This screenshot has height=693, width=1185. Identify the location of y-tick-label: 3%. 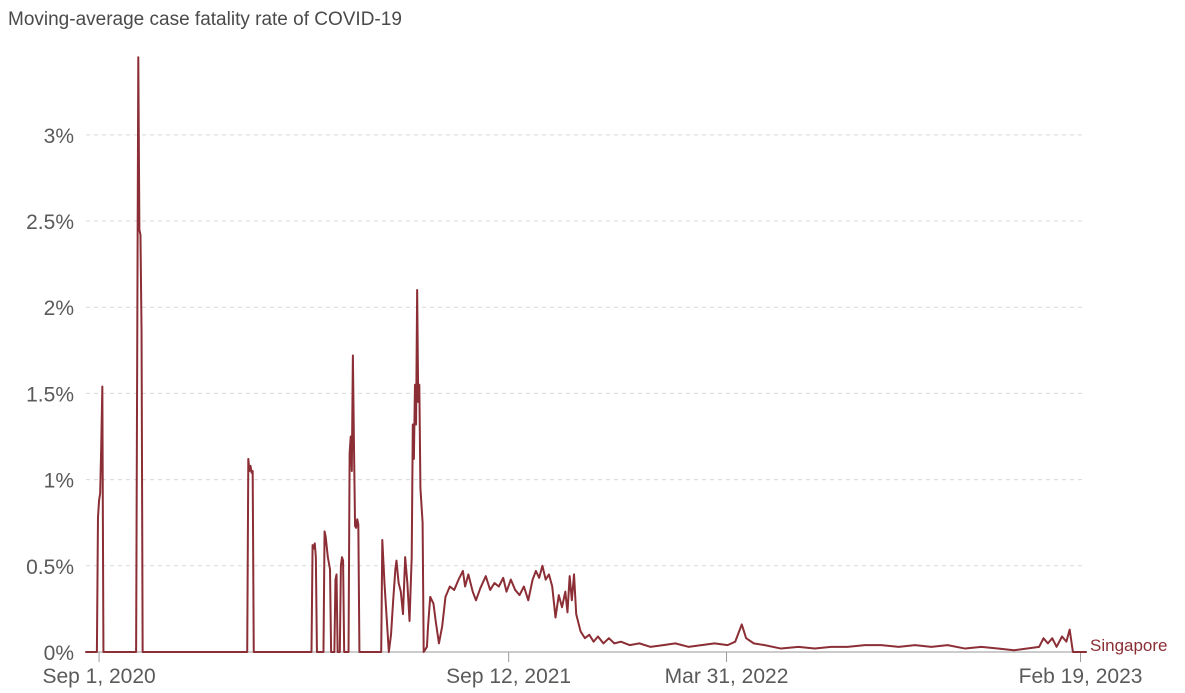
(59, 136).